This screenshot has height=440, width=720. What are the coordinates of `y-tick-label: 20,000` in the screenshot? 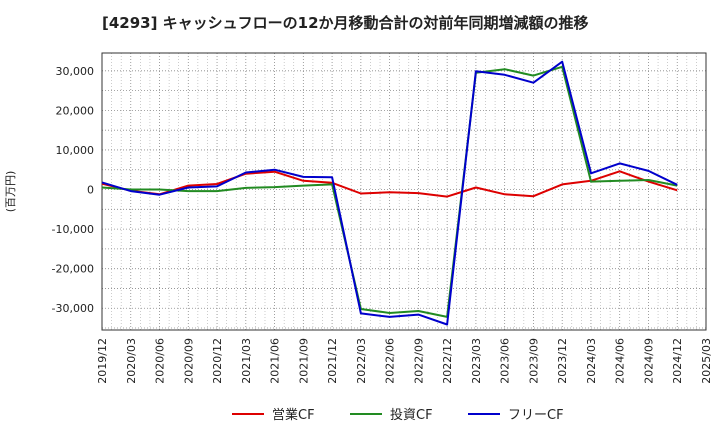 It's located at (75, 110).